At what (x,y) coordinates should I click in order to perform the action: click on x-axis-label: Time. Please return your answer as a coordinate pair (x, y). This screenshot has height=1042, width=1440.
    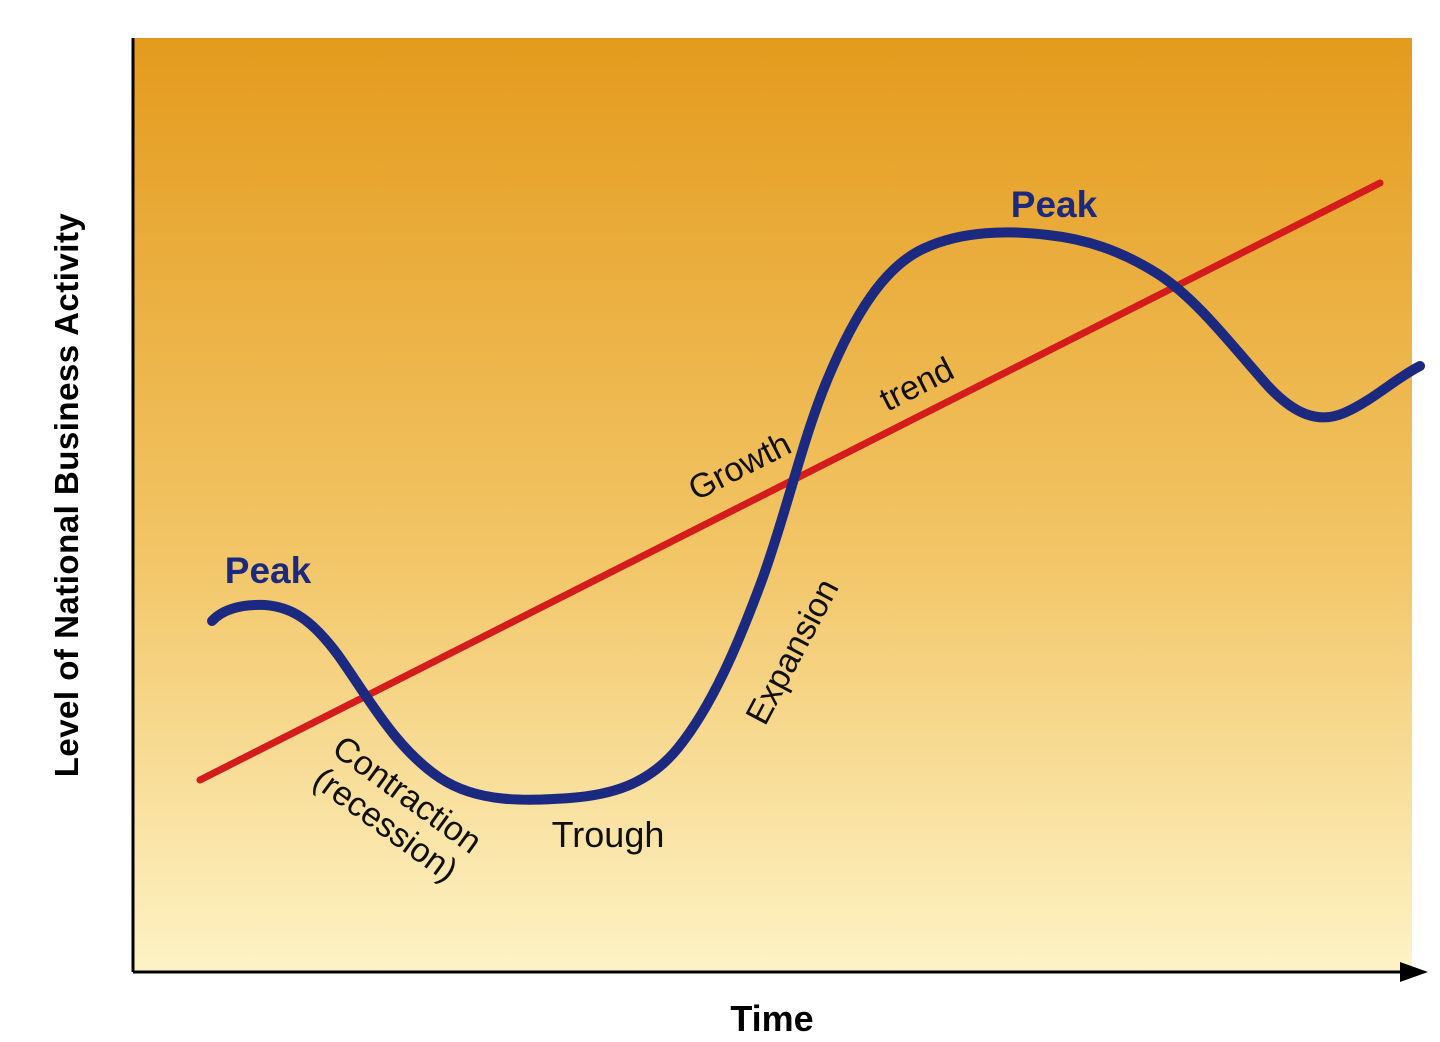
    Looking at the image, I should click on (772, 1018).